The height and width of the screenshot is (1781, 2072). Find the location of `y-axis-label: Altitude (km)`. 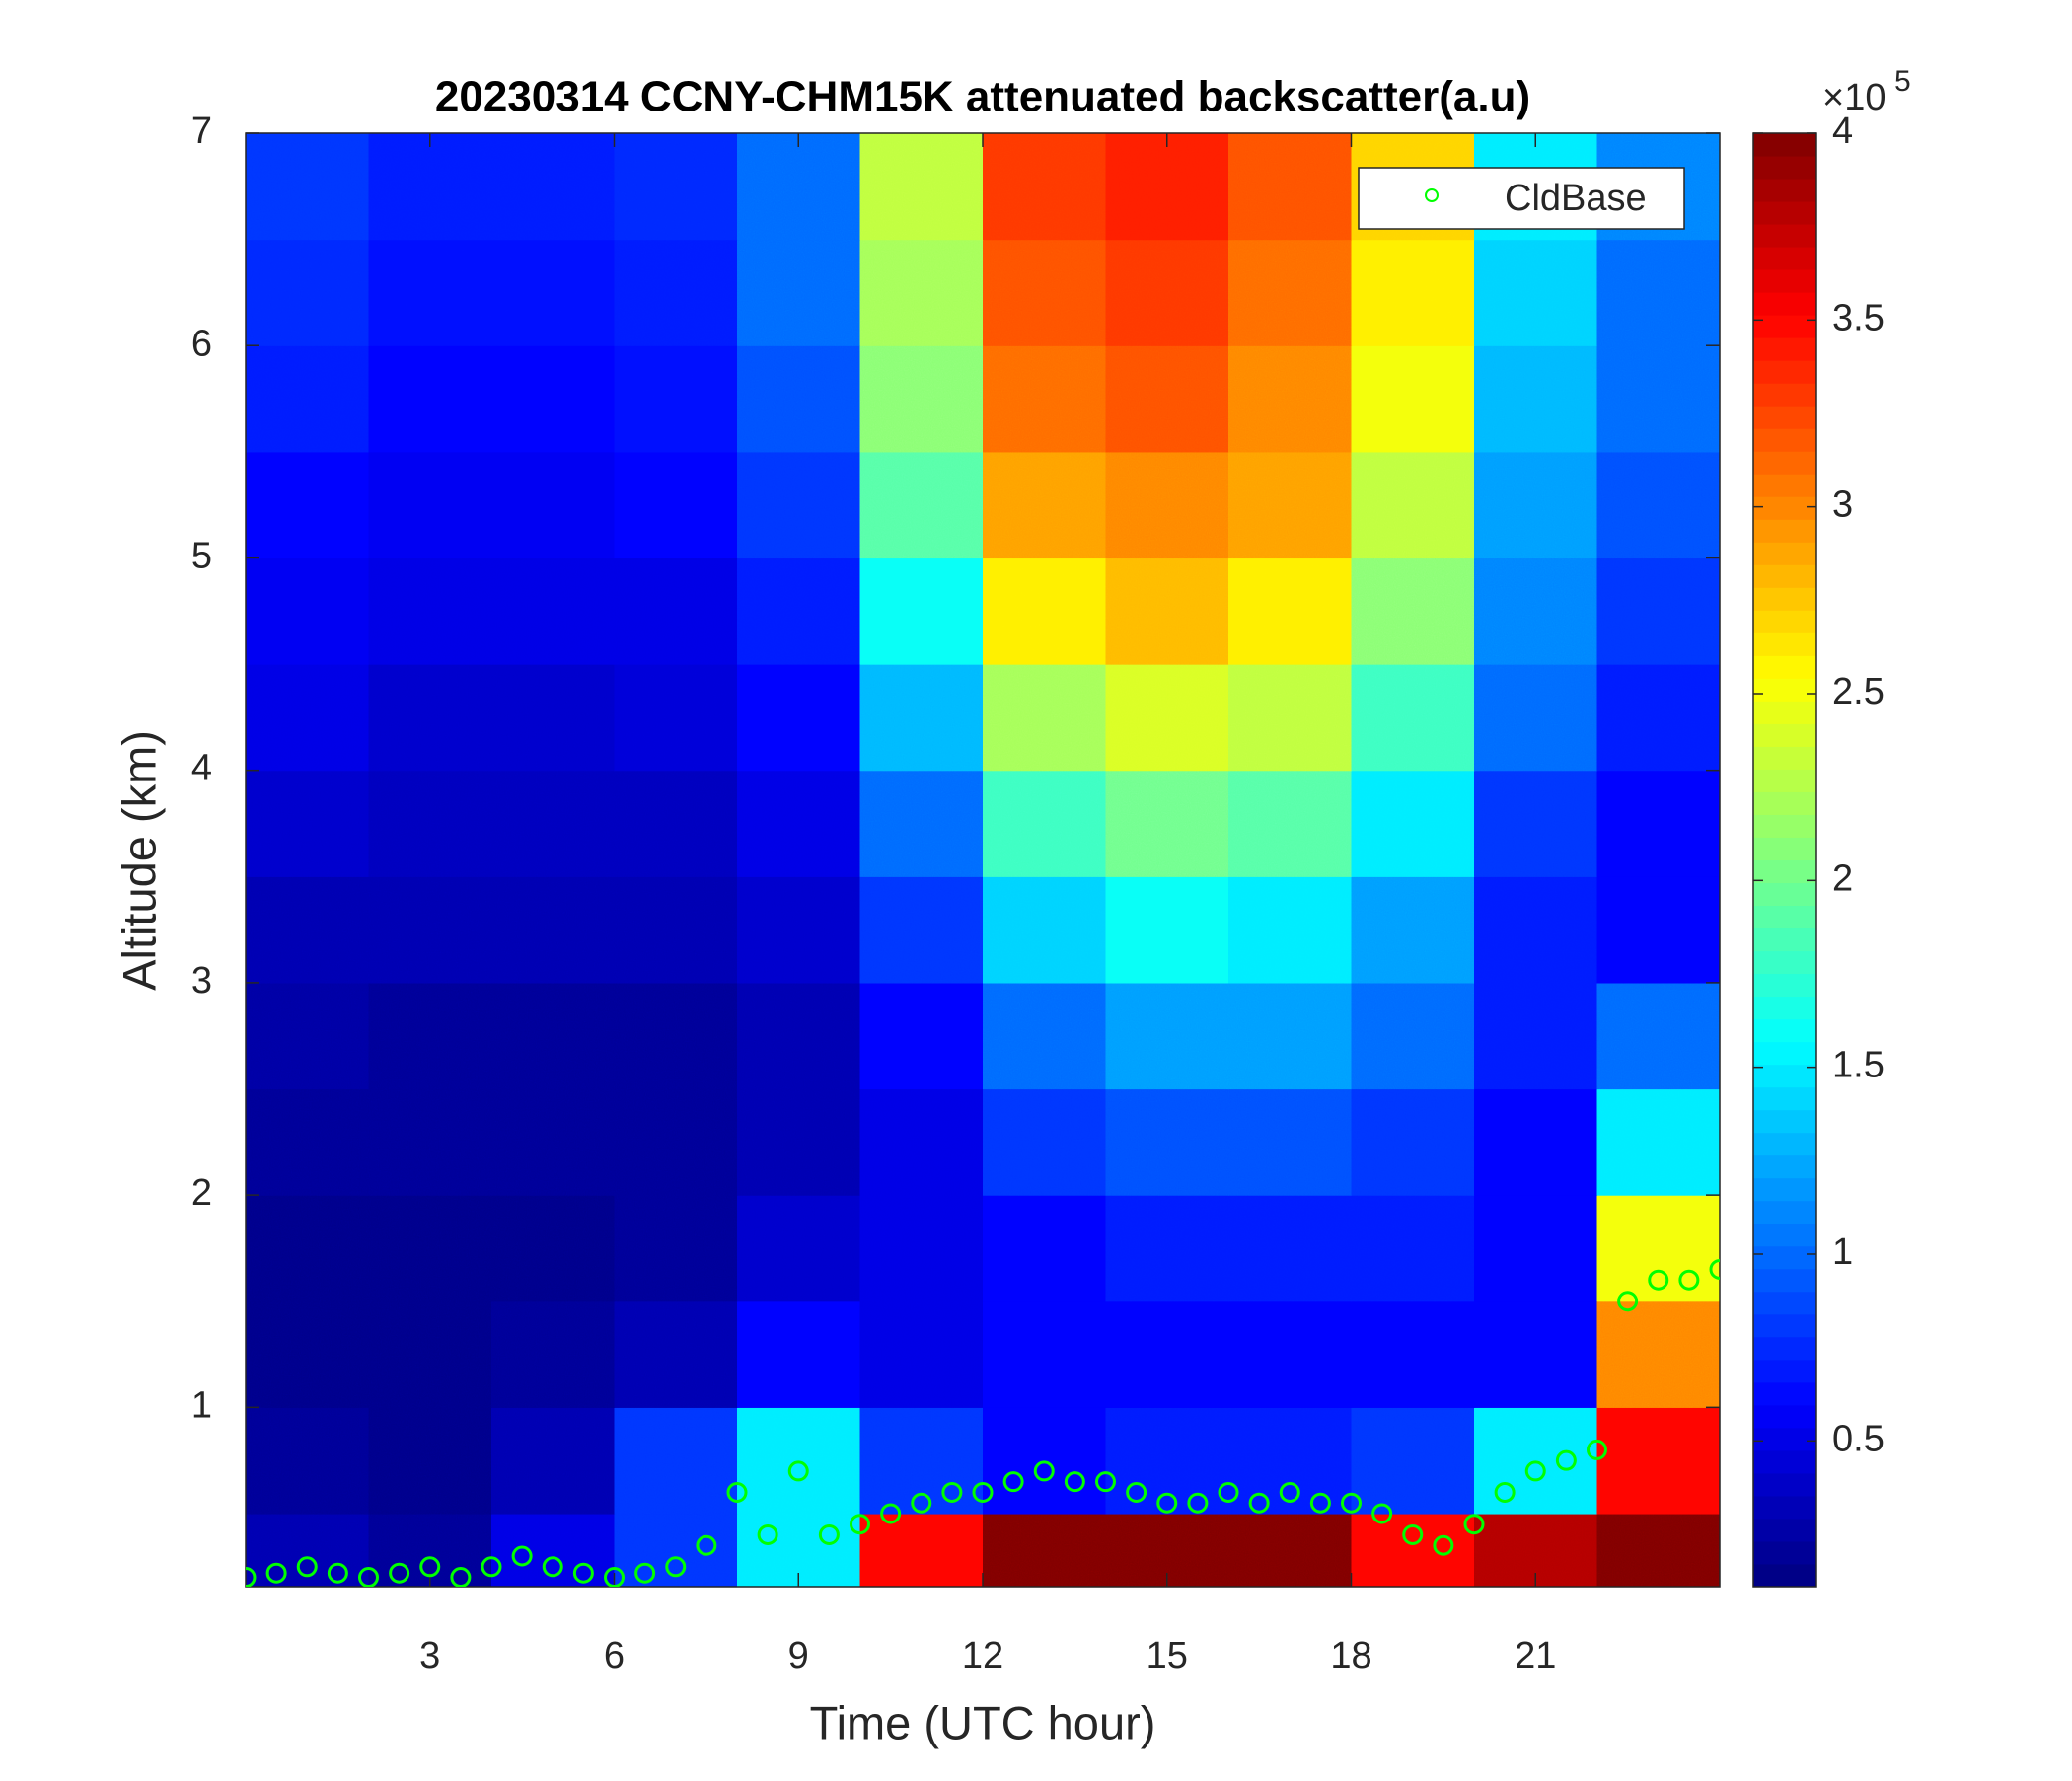

y-axis-label: Altitude (km) is located at coordinates (139, 860).